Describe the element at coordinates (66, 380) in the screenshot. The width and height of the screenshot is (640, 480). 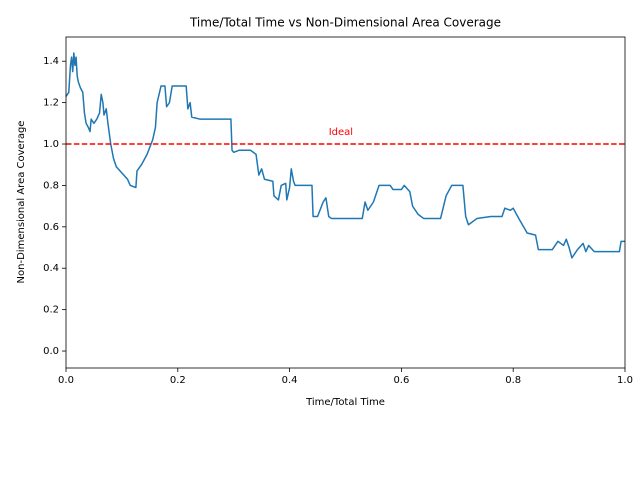
I see `x-tick-label: 0.0` at that location.